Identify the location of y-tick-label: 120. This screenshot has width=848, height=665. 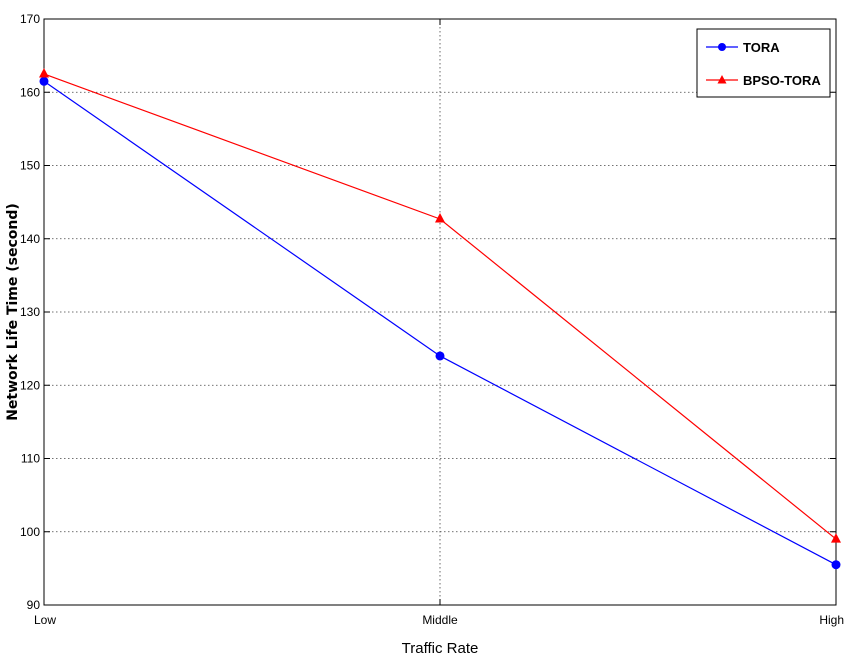
(30, 385).